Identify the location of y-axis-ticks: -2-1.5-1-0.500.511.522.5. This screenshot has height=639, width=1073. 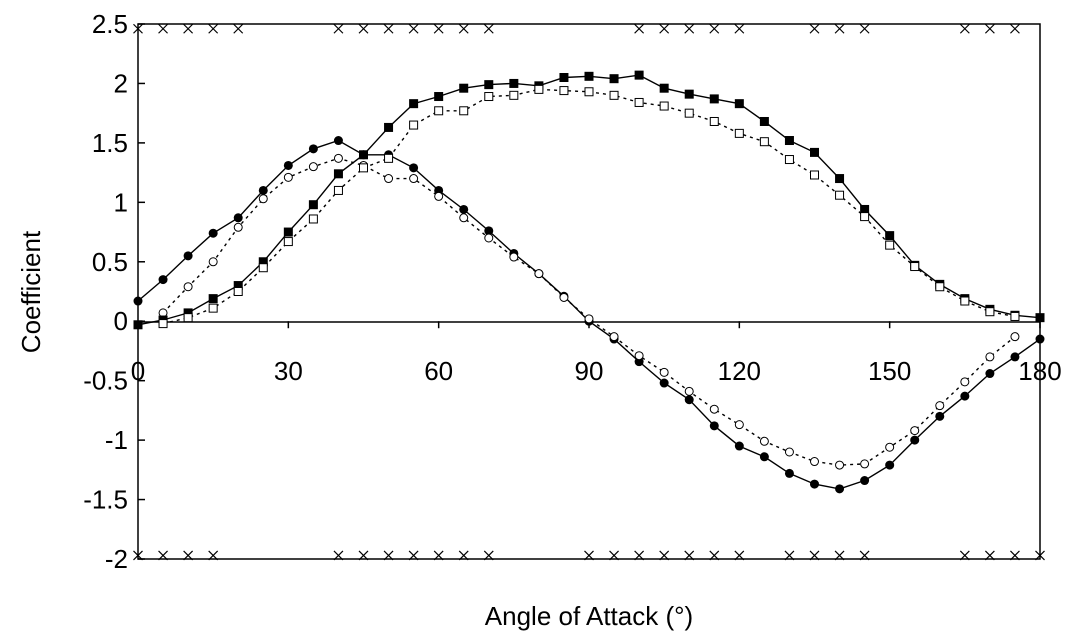
(114, 291).